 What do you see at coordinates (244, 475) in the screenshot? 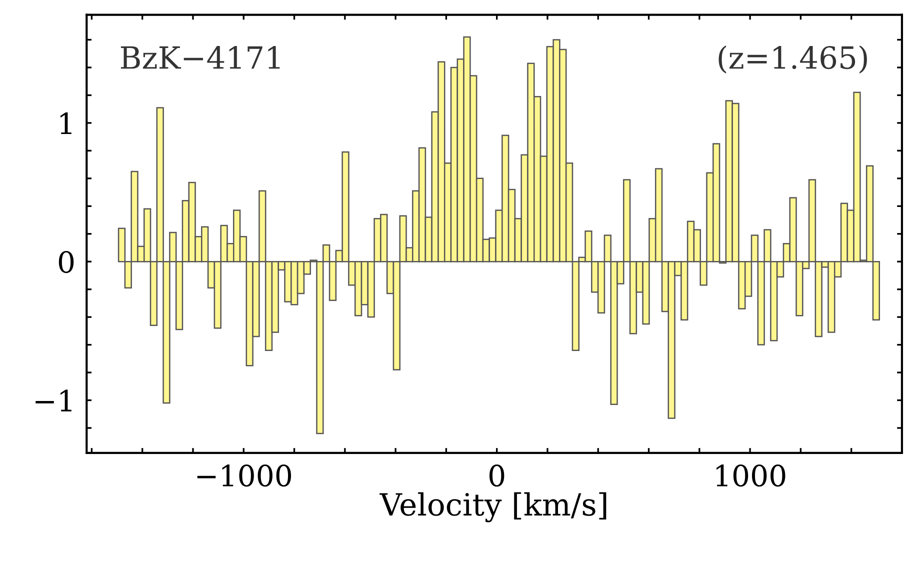
I see `x-tick-label: −1000` at bounding box center [244, 475].